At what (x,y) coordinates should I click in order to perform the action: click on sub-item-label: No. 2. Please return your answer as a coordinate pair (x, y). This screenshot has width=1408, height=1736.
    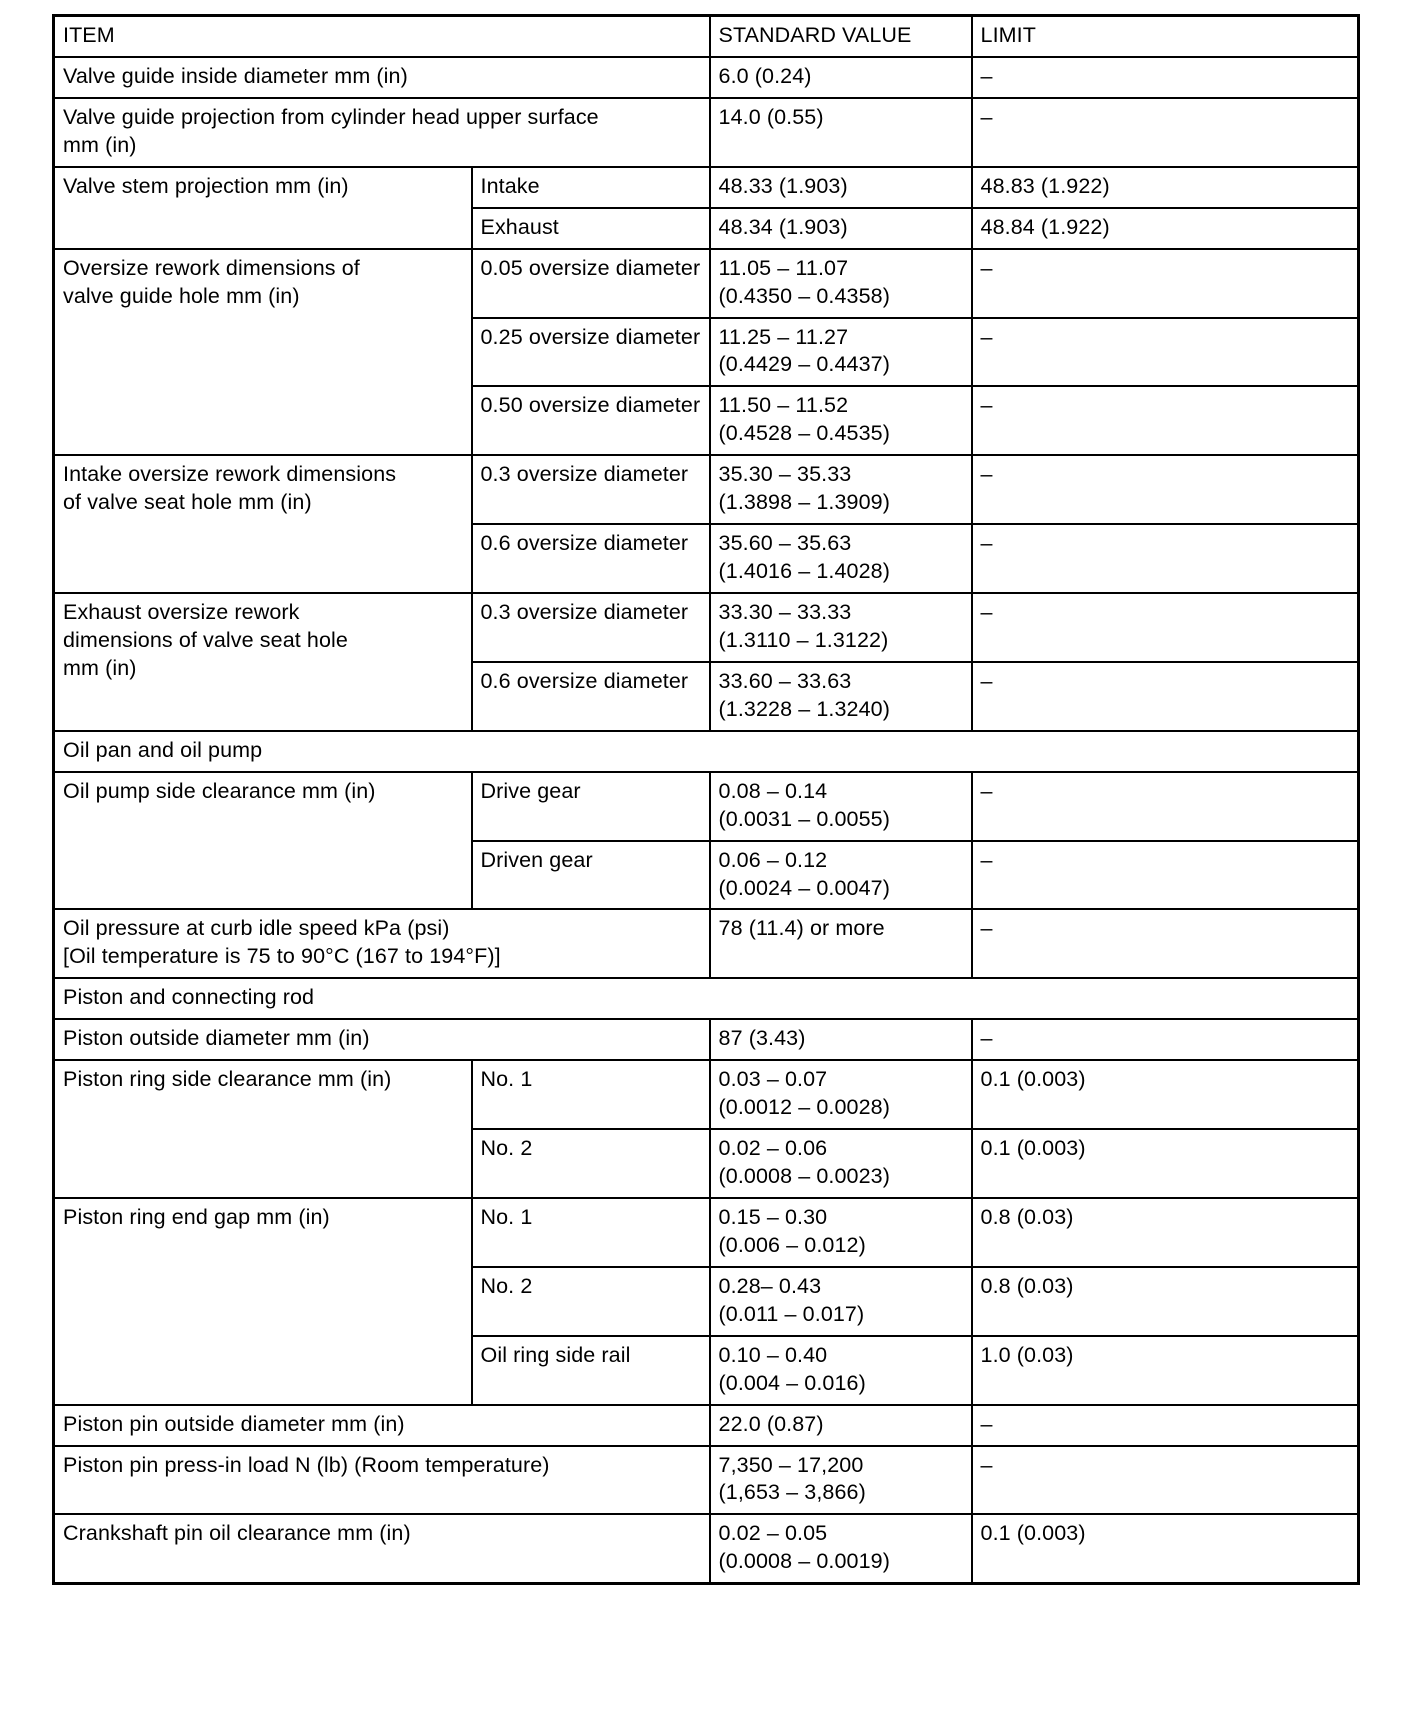
    Looking at the image, I should click on (590, 1163).